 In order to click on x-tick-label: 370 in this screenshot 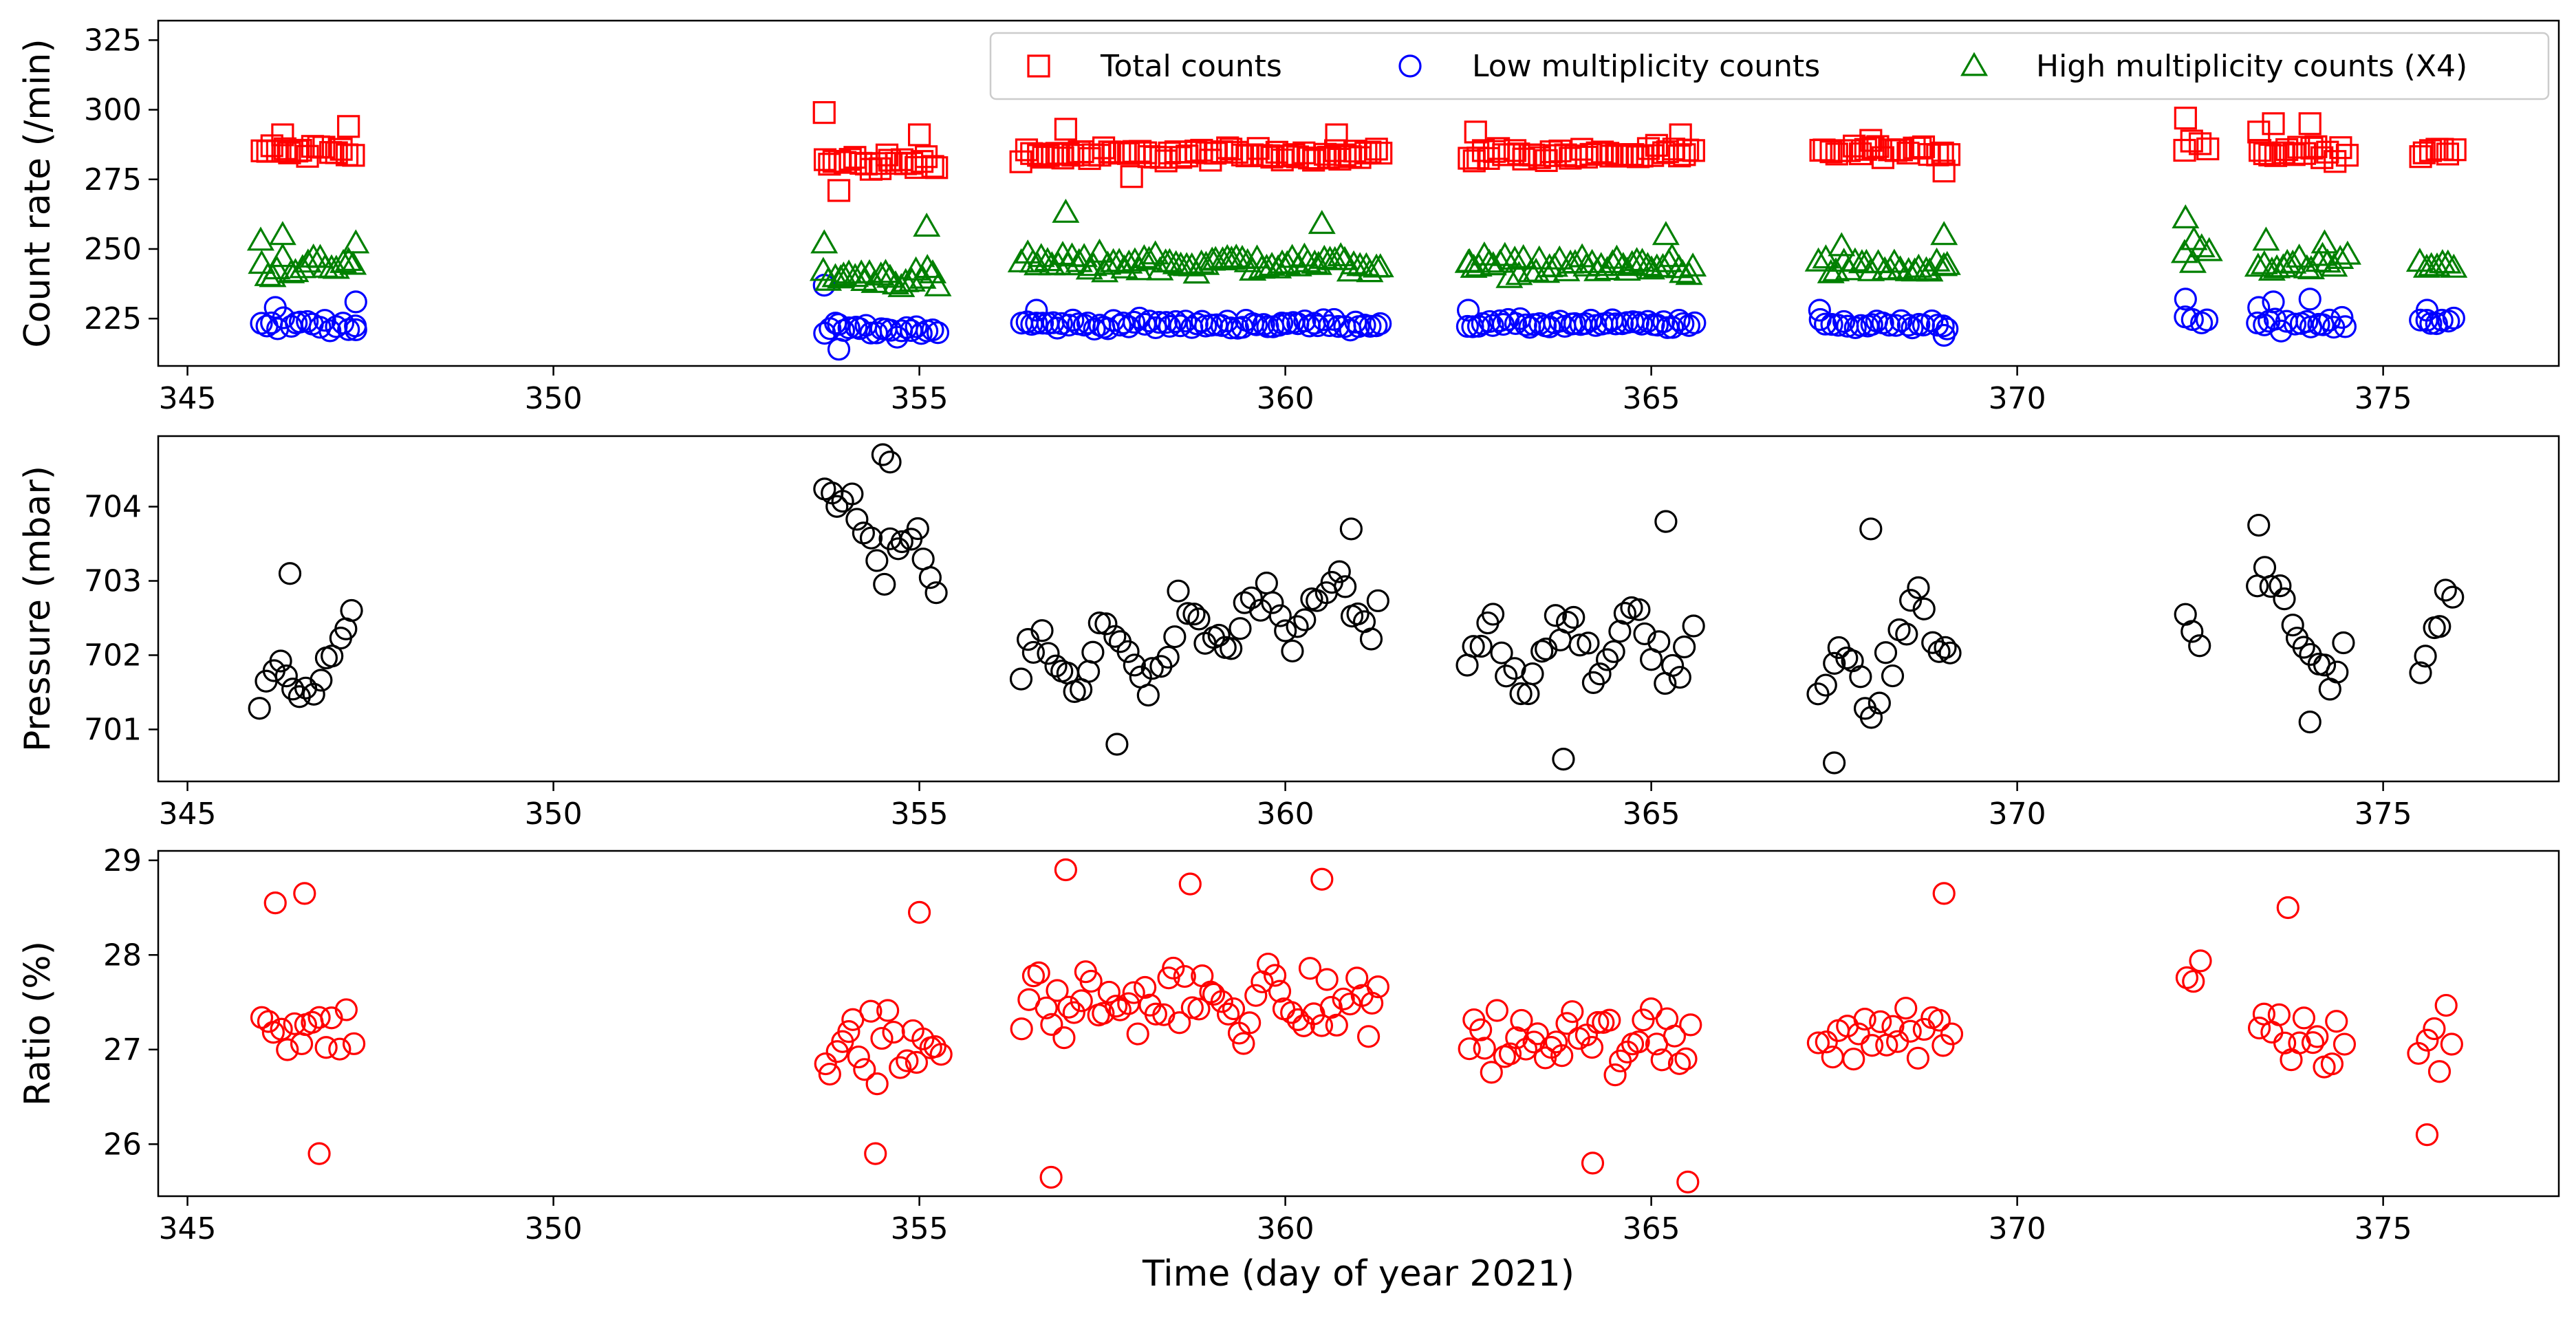, I will do `click(2018, 1229)`.